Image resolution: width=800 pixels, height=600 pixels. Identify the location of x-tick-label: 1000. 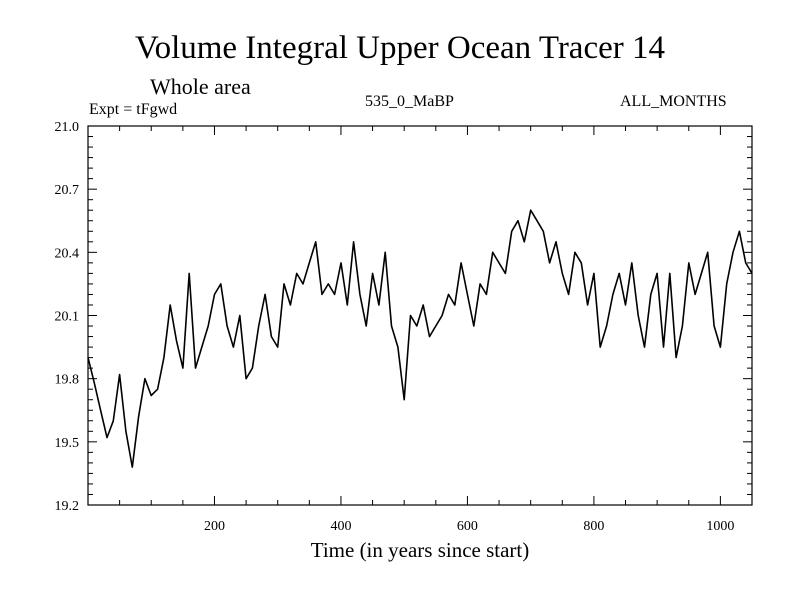
(720, 526).